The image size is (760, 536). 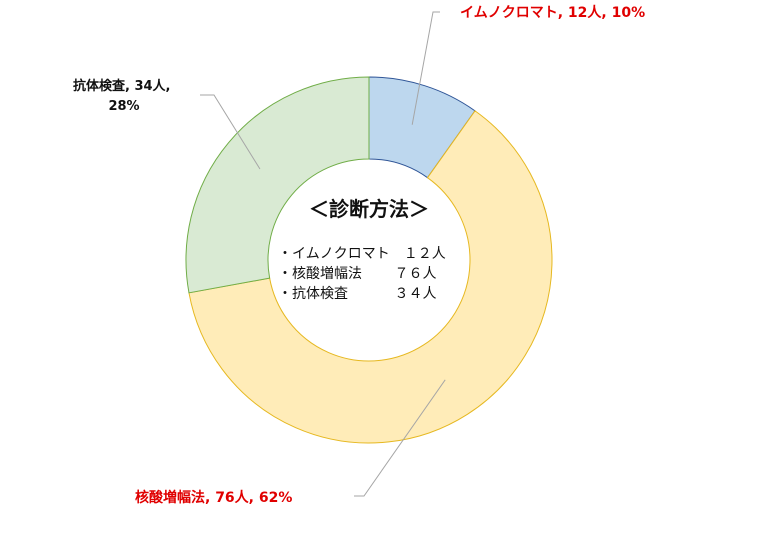 What do you see at coordinates (124, 96) in the screenshot?
I see `data-label-antibody: 抗体検査, 34人, 28%` at bounding box center [124, 96].